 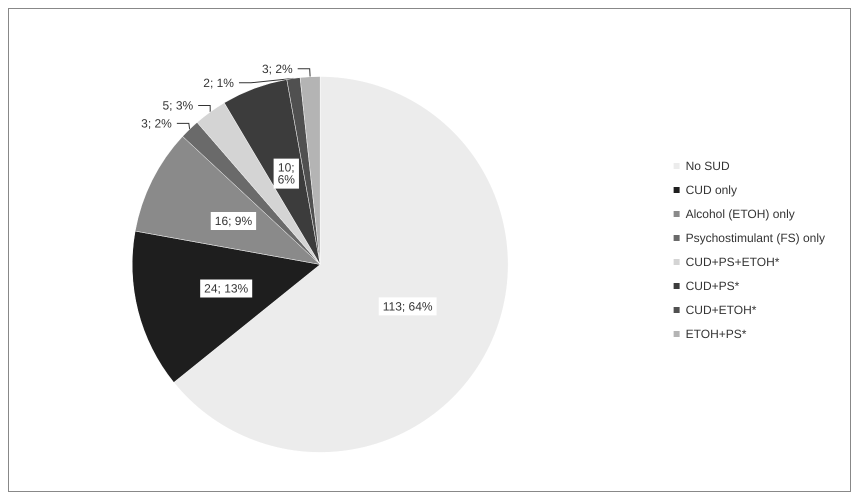 I want to click on legend-label: ETOH+PS*, so click(x=716, y=334).